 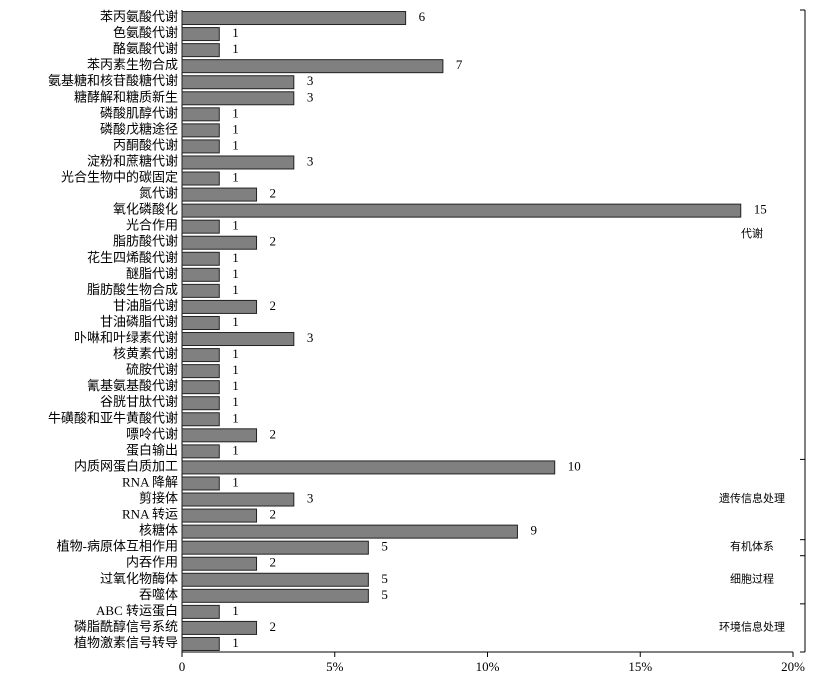 What do you see at coordinates (139, 321) in the screenshot?
I see `y-tick-label: 甘油磷脂代谢` at bounding box center [139, 321].